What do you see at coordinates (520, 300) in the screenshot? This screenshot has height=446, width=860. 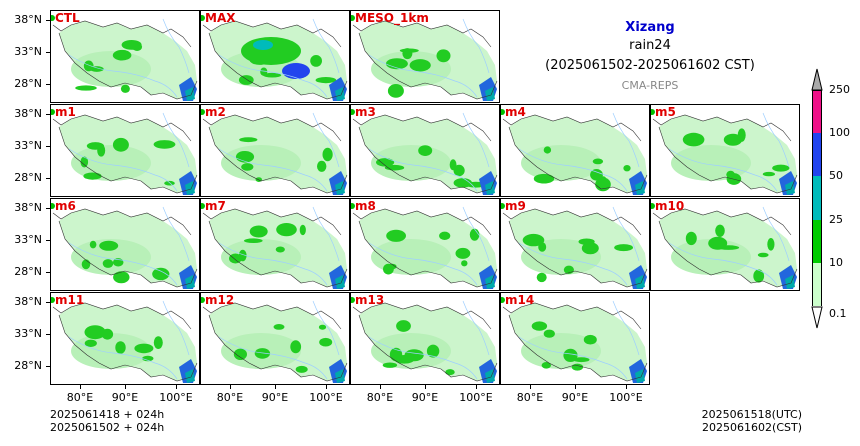 I see `panel-label: m14` at bounding box center [520, 300].